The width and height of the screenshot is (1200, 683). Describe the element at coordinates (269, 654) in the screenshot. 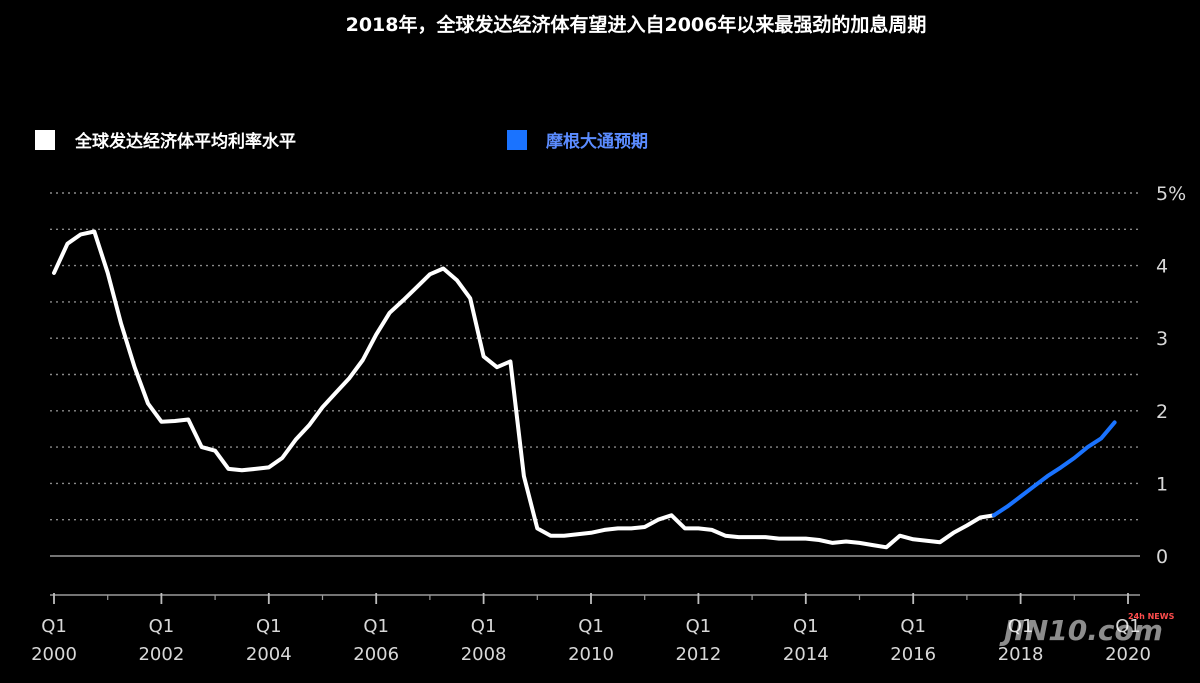

I see `x-tick-year: 2004` at that location.